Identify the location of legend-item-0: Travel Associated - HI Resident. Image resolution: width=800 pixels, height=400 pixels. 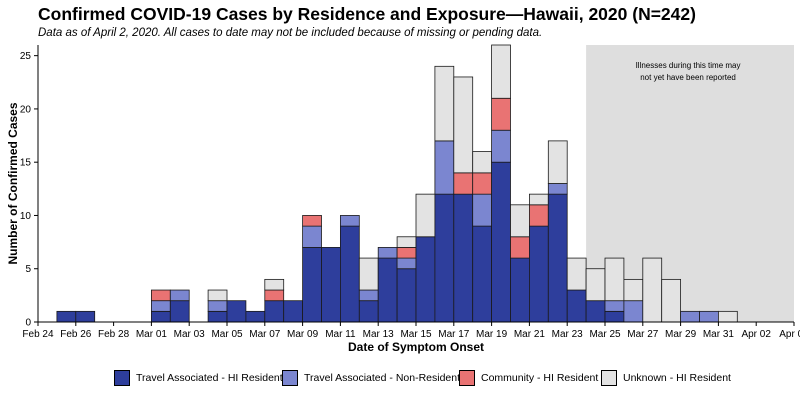
(198, 378).